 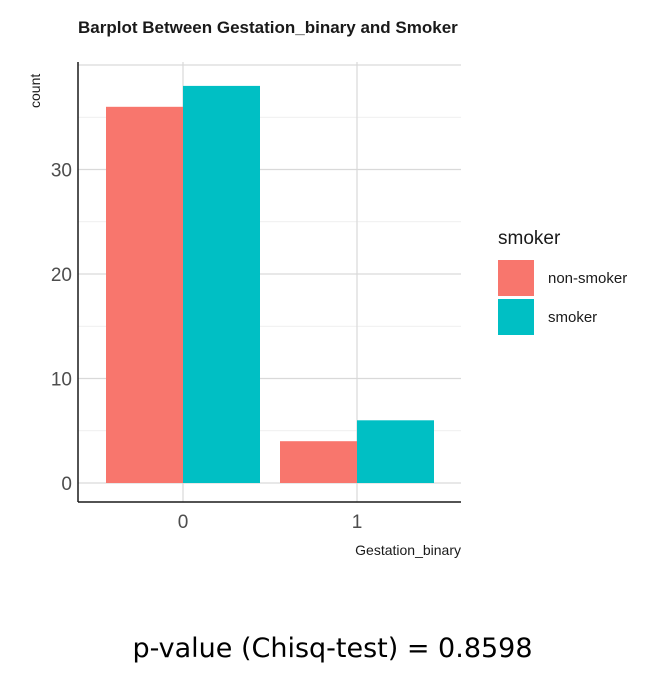 I want to click on y-axis-title: count, so click(x=35, y=91).